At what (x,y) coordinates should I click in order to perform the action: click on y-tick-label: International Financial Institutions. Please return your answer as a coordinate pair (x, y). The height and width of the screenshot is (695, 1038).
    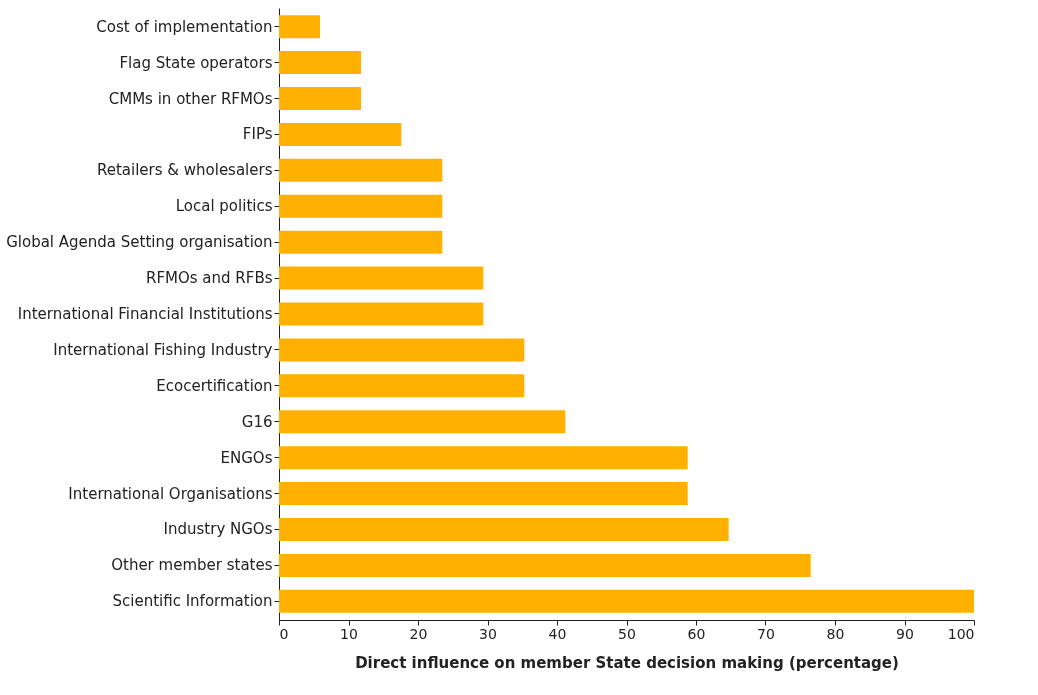
    Looking at the image, I should click on (145, 314).